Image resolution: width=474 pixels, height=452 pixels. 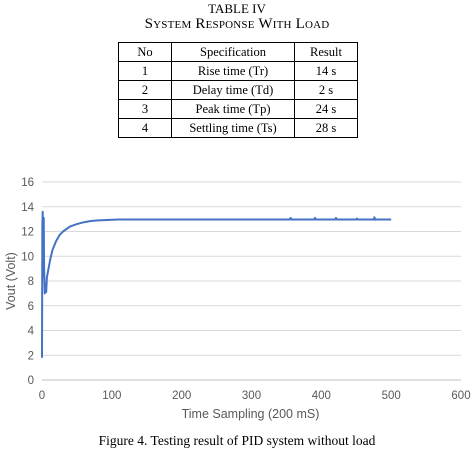 I want to click on table-row: 4 Settling time (Ts) 28 s, so click(x=238, y=128).